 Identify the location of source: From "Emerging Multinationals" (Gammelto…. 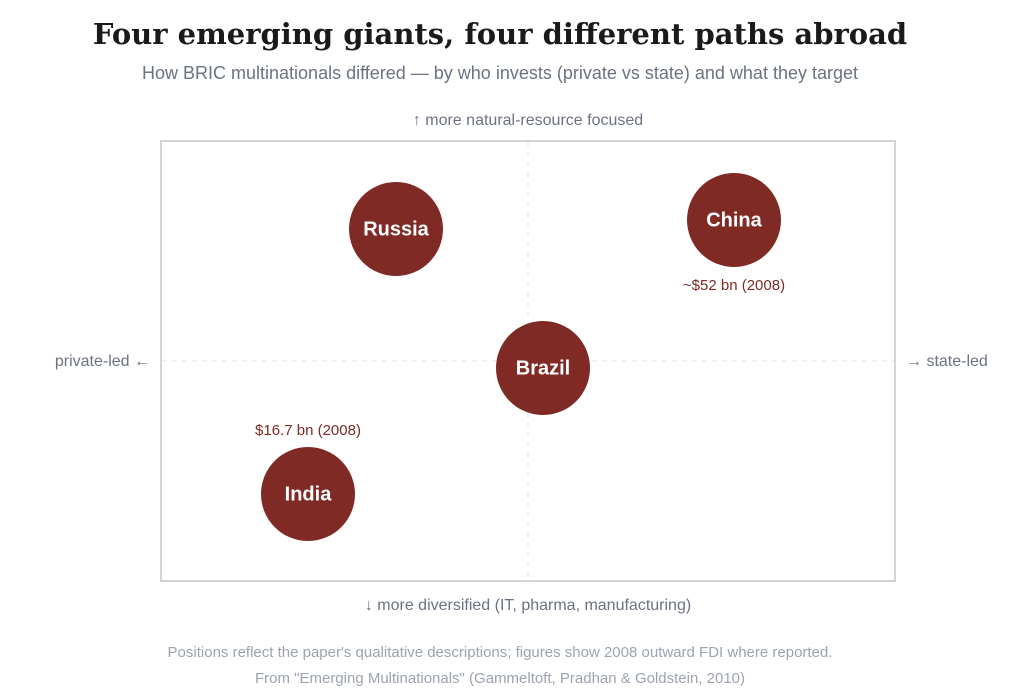
(500, 678).